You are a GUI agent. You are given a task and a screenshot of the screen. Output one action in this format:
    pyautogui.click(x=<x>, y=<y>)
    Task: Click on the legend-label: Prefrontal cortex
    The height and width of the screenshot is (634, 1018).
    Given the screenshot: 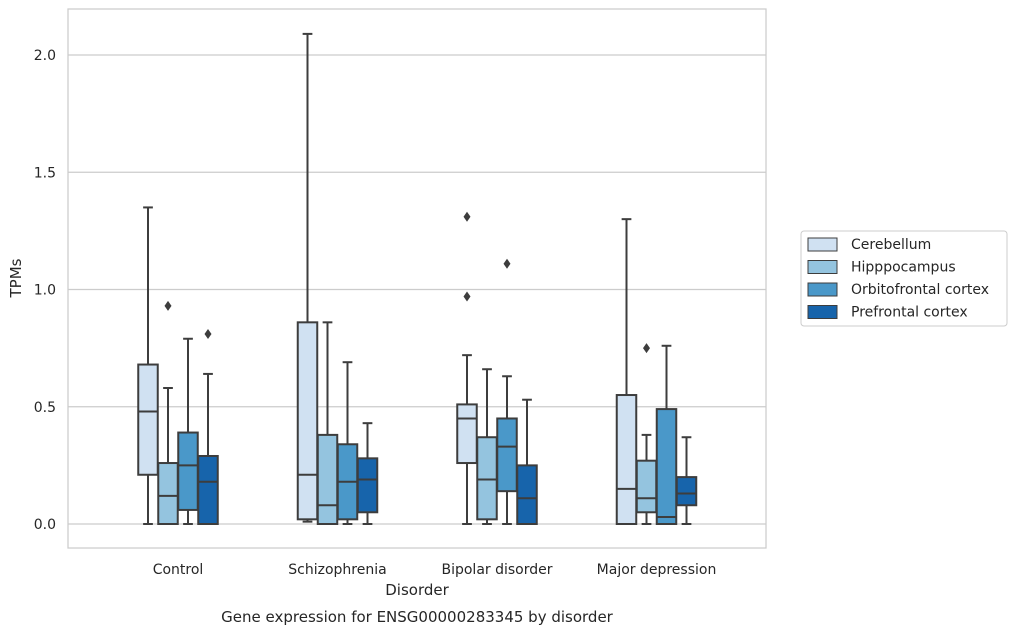 What is the action you would take?
    pyautogui.click(x=909, y=313)
    